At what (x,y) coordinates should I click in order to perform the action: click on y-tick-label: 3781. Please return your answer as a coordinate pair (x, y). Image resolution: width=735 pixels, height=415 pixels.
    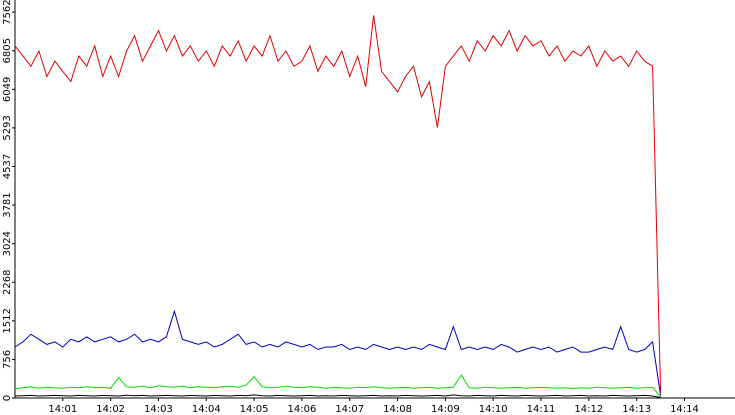
    Looking at the image, I should click on (7, 204).